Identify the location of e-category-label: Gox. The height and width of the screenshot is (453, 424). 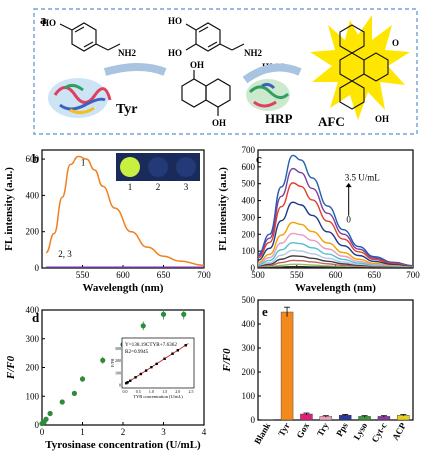
(303, 430).